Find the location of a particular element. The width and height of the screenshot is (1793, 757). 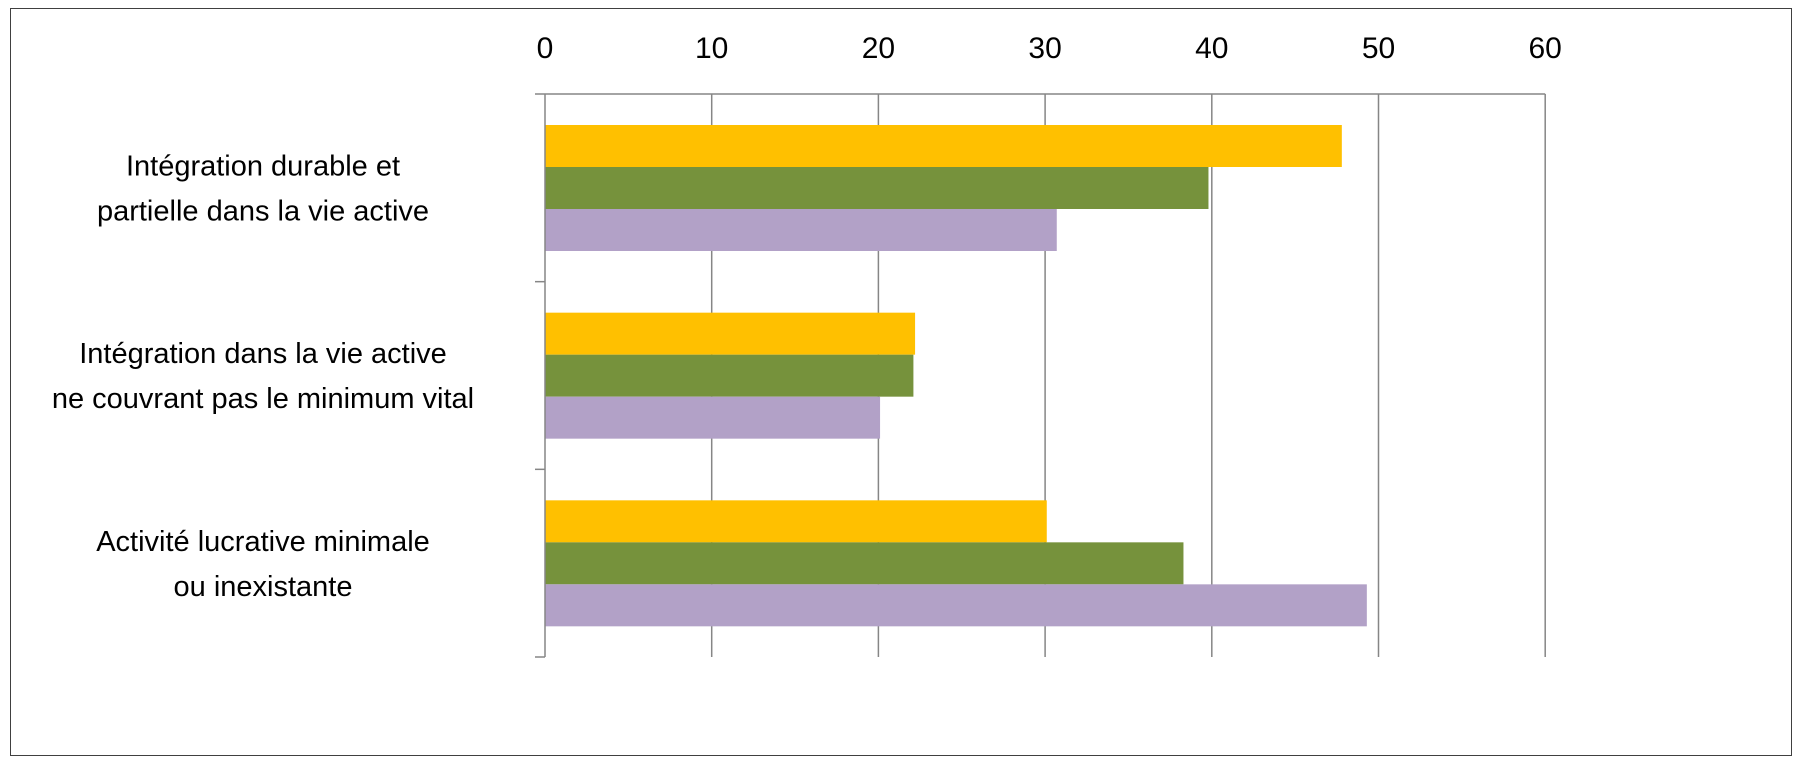

x-tick-label: 0 is located at coordinates (545, 48).